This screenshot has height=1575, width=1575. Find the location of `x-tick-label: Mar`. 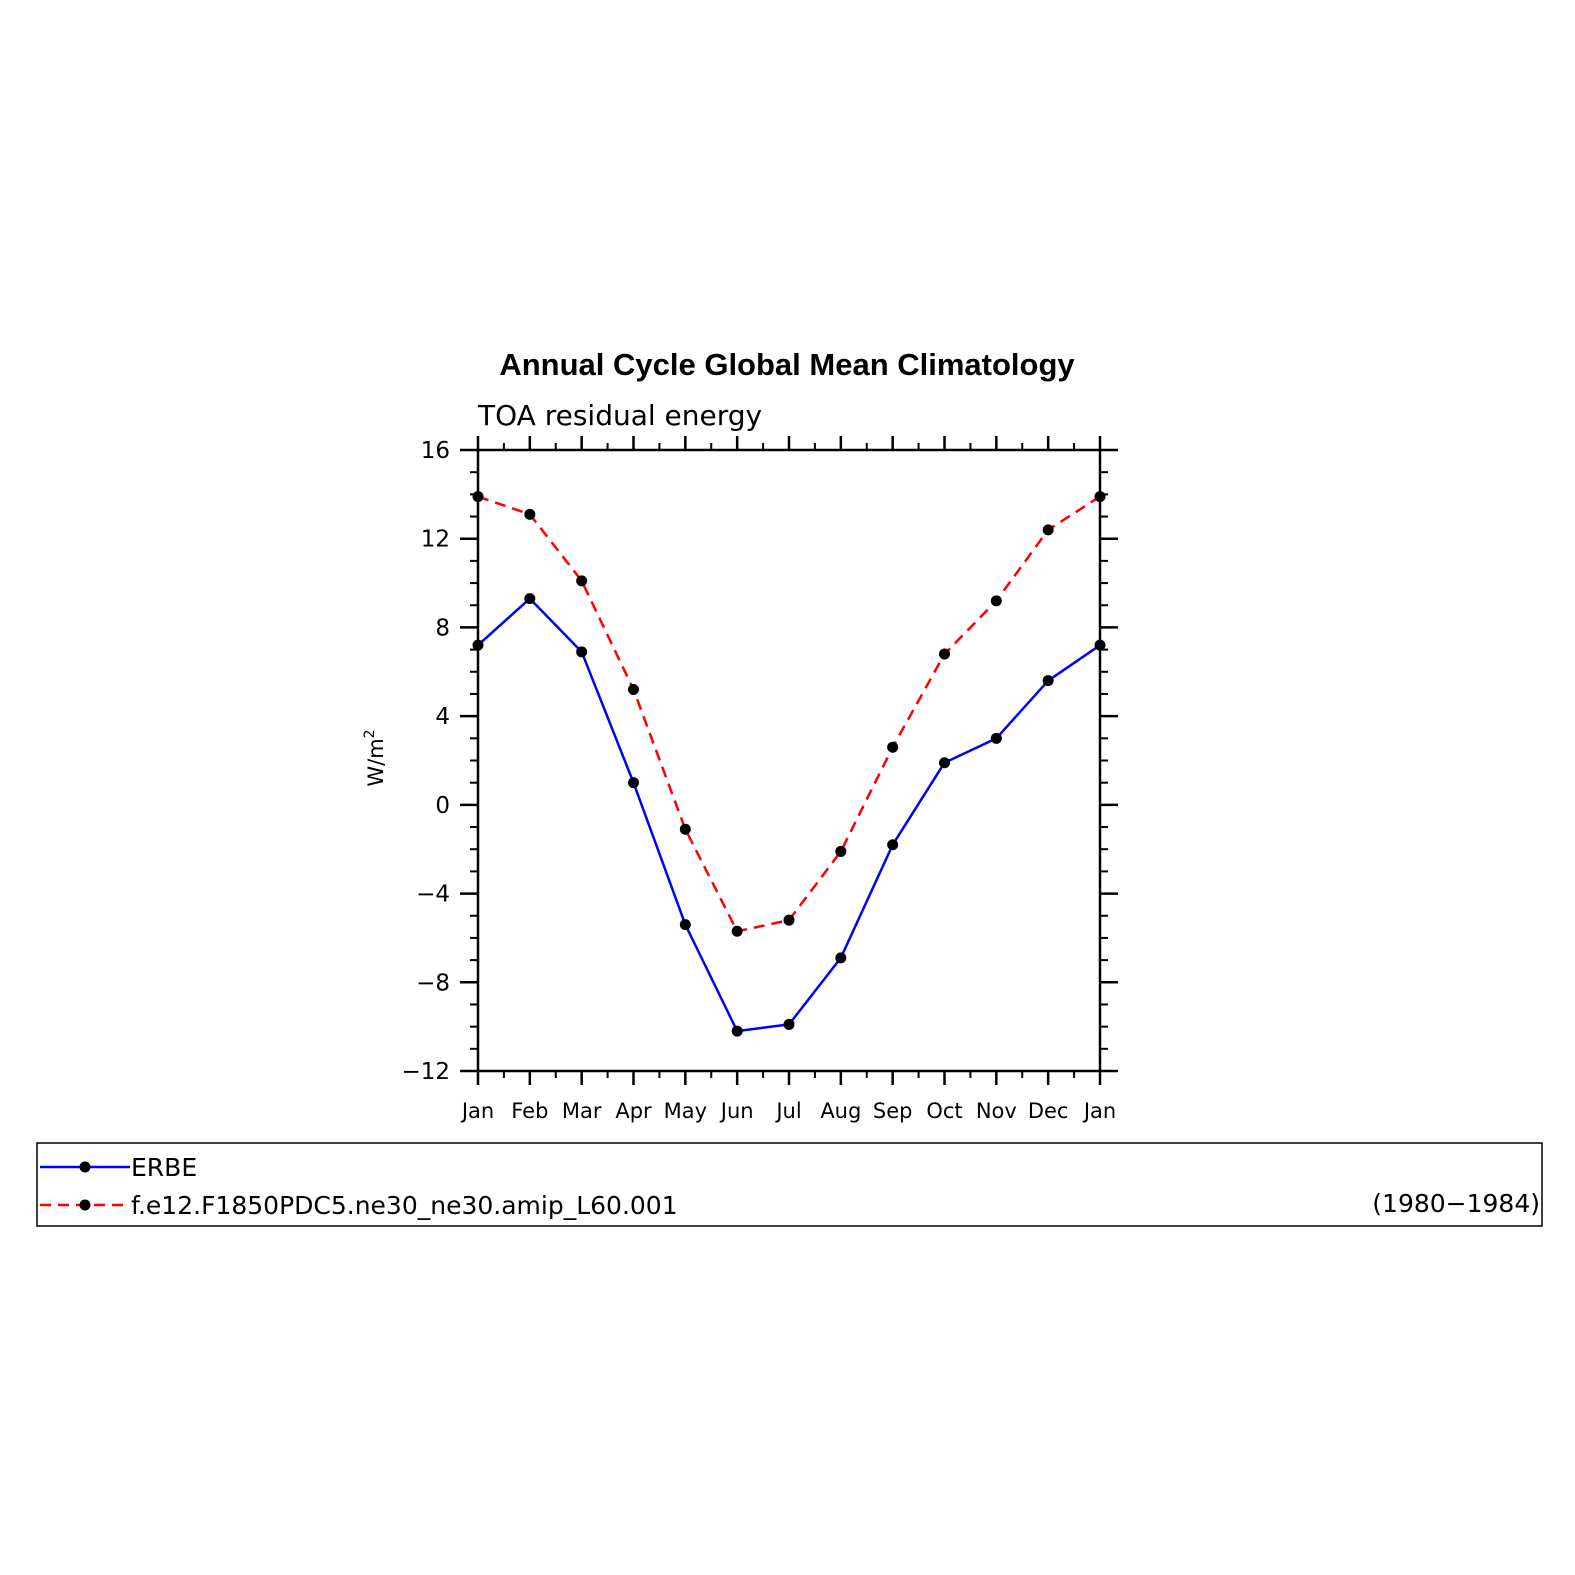

x-tick-label: Mar is located at coordinates (582, 1111).